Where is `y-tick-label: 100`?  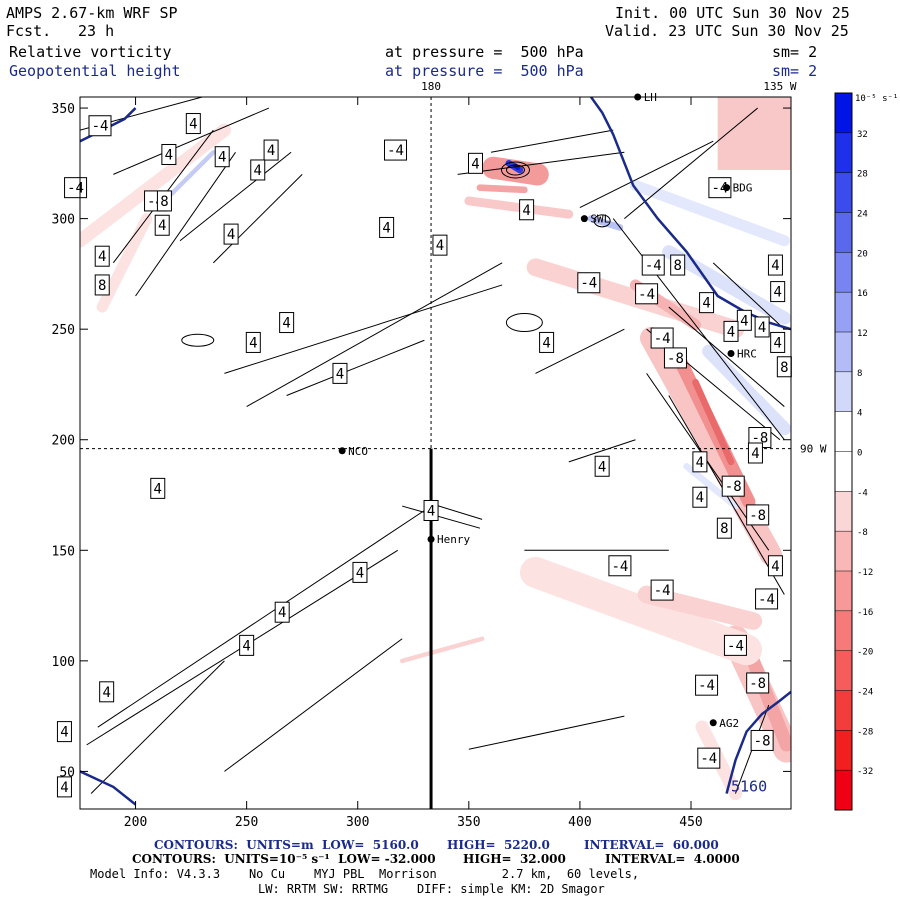 y-tick-label: 100 is located at coordinates (63, 662).